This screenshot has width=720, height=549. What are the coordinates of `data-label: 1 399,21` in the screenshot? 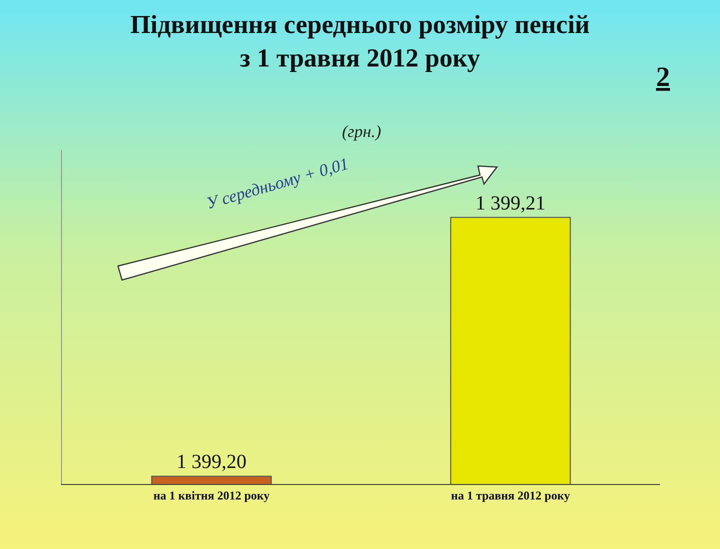 It's located at (511, 203).